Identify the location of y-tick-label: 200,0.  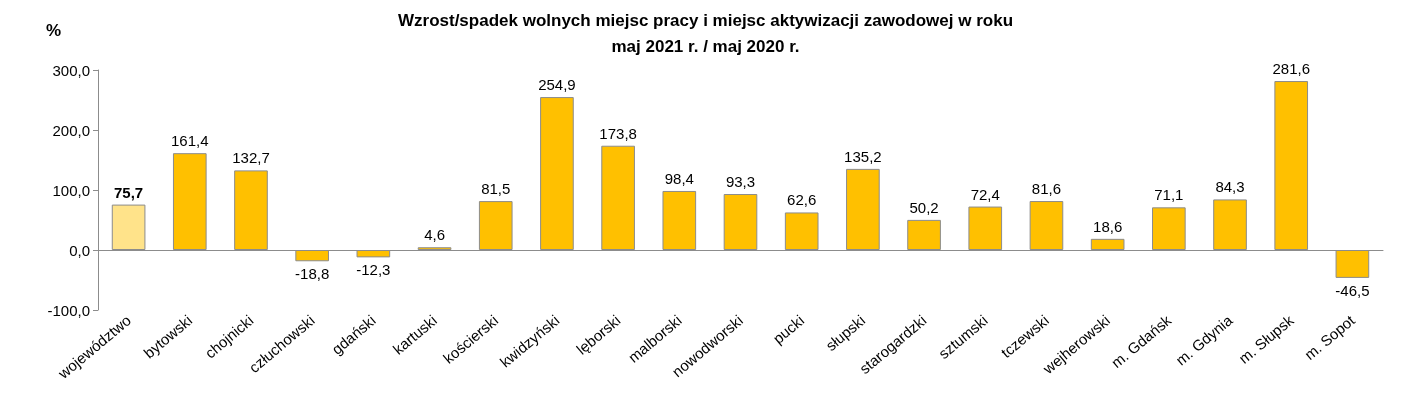
(71, 130).